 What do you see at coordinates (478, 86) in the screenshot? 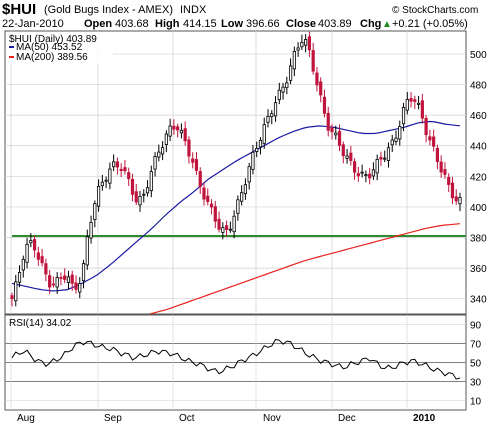
I see `price-y-tick-label: 480` at bounding box center [478, 86].